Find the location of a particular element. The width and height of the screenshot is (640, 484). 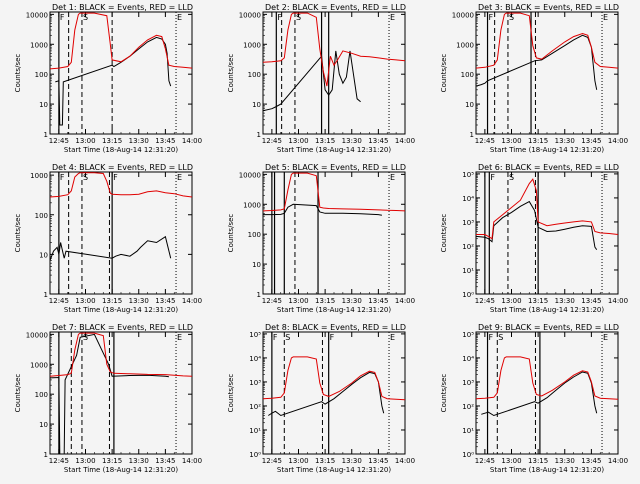

panel-title: Det 7: BLACK = Events, RED = LLD is located at coordinates (122, 327).